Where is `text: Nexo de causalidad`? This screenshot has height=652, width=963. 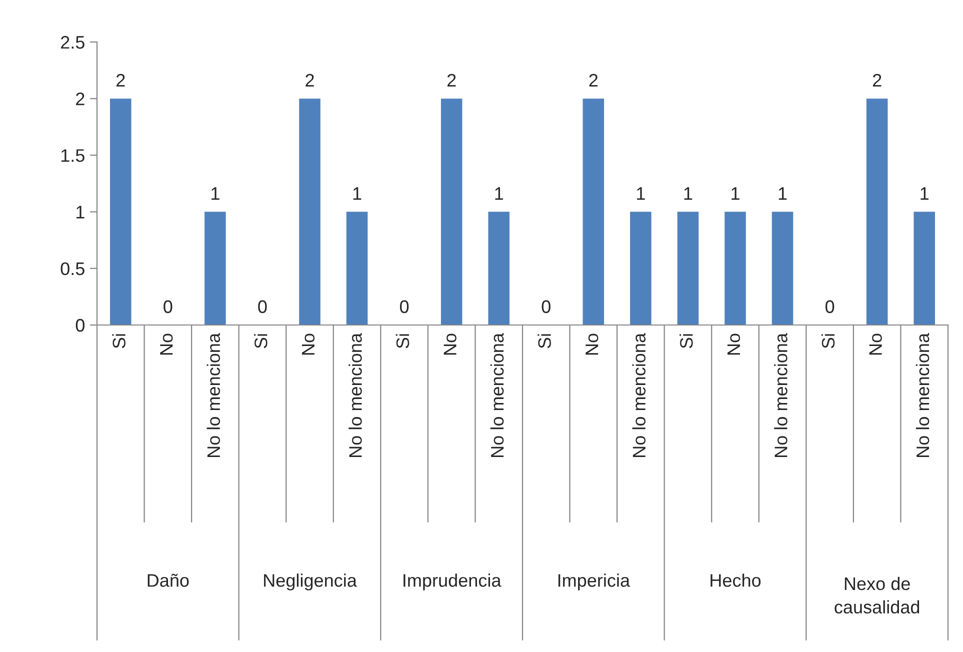
text: Nexo de causalidad is located at coordinates (877, 595).